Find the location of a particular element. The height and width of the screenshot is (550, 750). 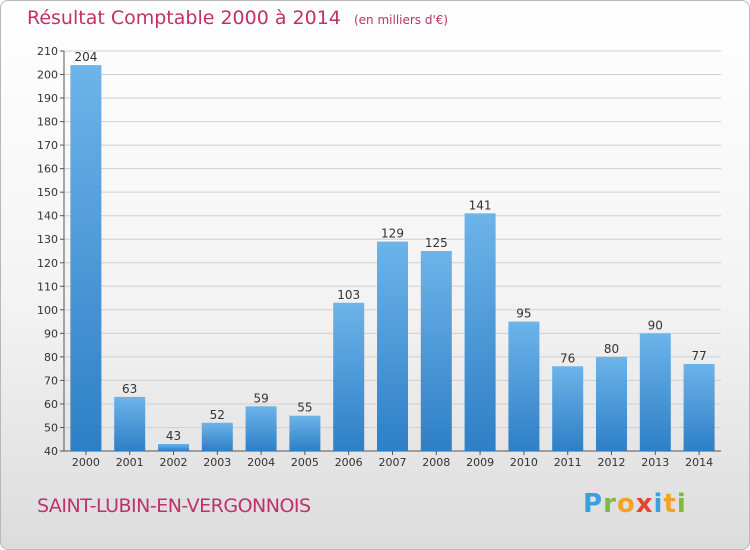

brand-logo: Proxiti is located at coordinates (635, 504).